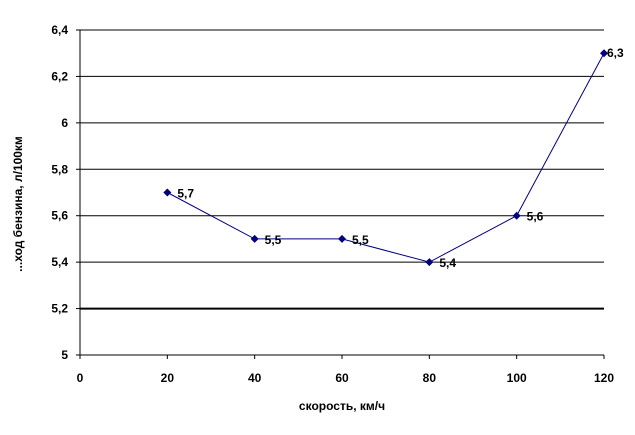 This screenshot has width=635, height=435. Describe the element at coordinates (615, 53) in the screenshot. I see `data-label: 6,3` at that location.